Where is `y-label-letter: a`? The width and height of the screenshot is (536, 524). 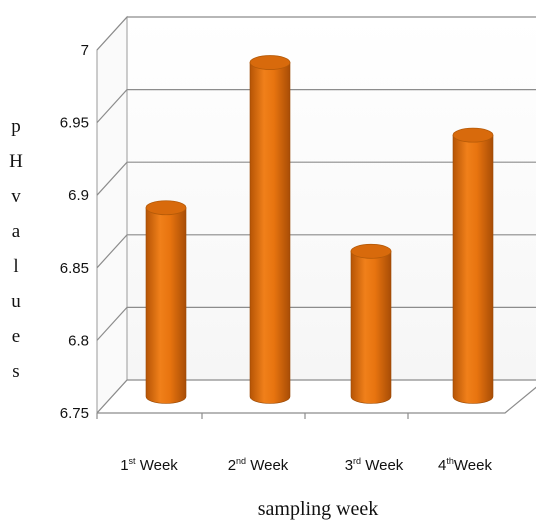
y-label-letter: a is located at coordinates (16, 231).